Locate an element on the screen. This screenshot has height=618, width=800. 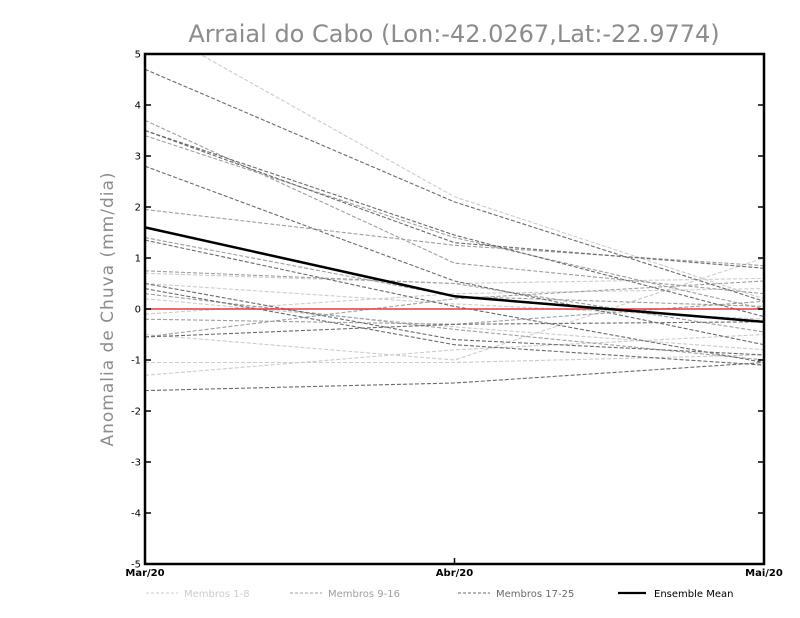
y-tick-label: -2 is located at coordinates (136, 412).